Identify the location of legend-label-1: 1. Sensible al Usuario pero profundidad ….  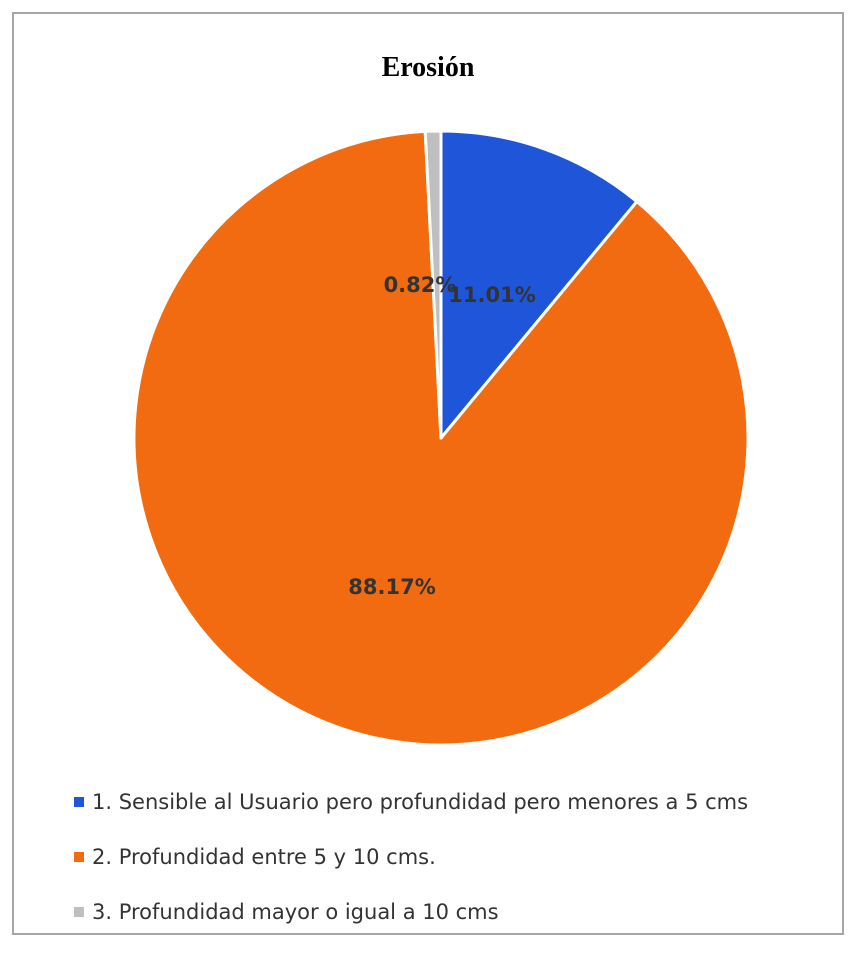
(420, 802).